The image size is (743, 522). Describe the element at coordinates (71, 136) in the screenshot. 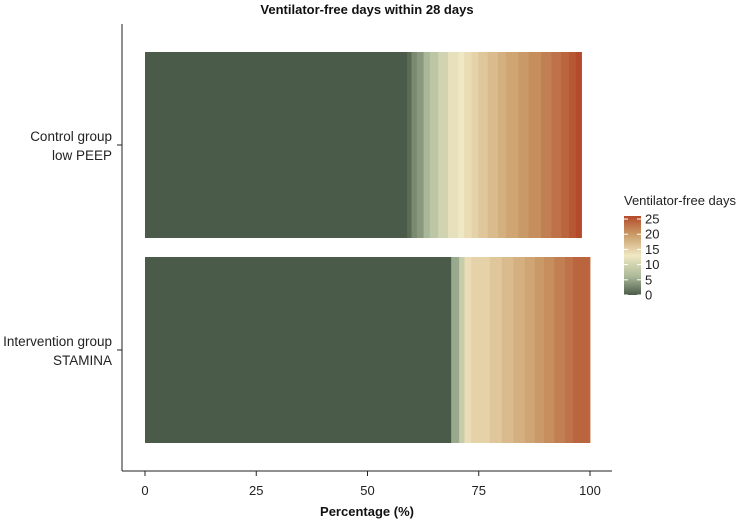

I see `category-label-line1: Control group` at that location.